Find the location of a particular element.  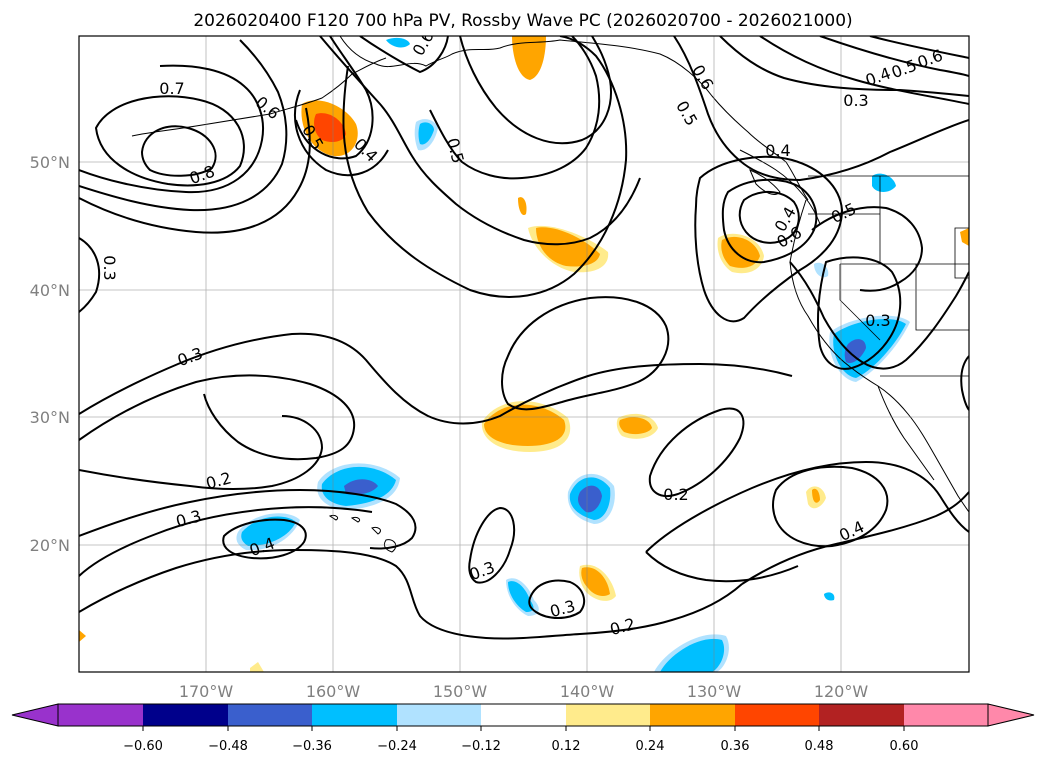

contour-0.3-california is located at coordinates (879, 315).